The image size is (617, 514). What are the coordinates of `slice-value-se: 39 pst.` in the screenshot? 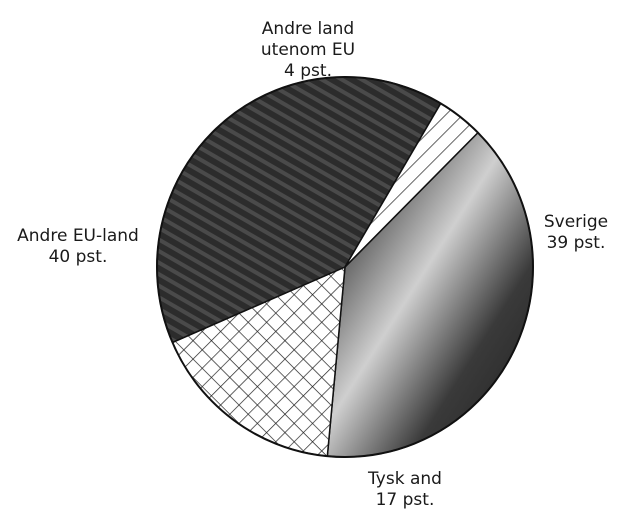 It's located at (576, 243).